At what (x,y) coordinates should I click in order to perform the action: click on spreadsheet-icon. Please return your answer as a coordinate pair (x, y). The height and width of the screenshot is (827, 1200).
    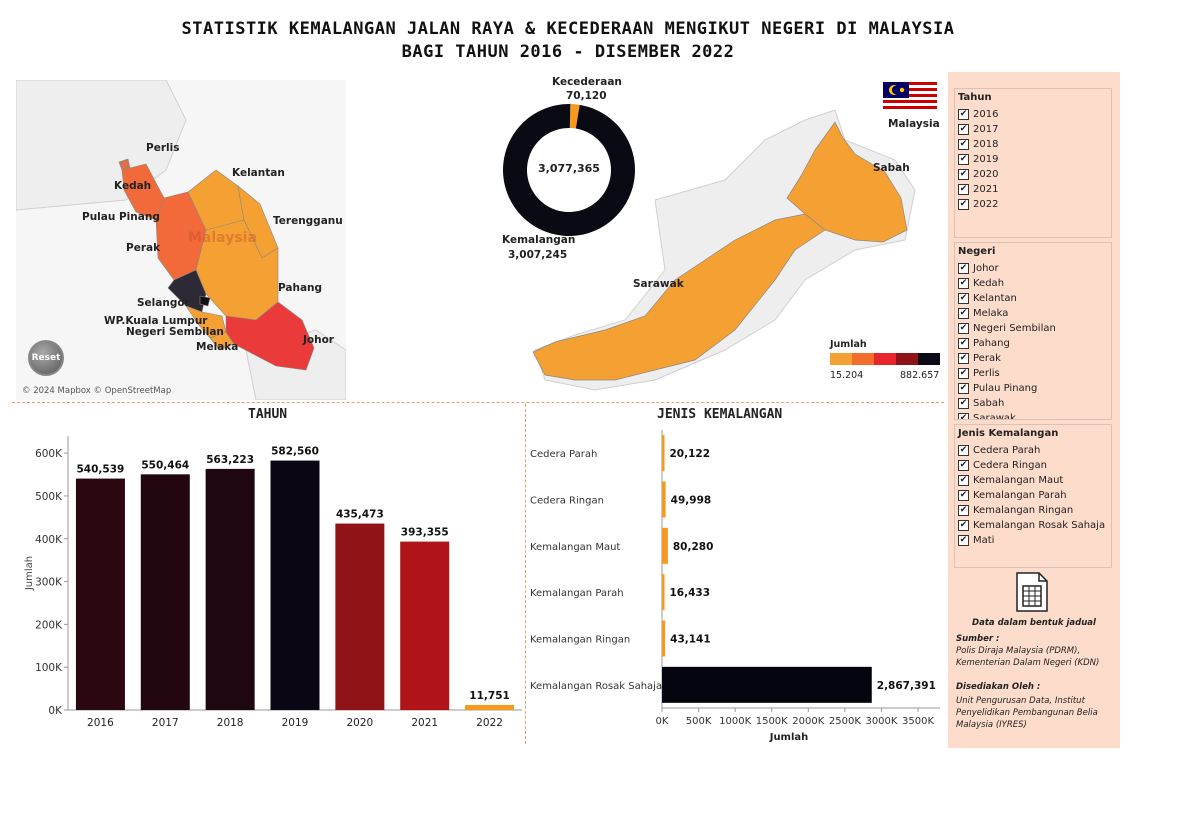
    Looking at the image, I should click on (1032, 592).